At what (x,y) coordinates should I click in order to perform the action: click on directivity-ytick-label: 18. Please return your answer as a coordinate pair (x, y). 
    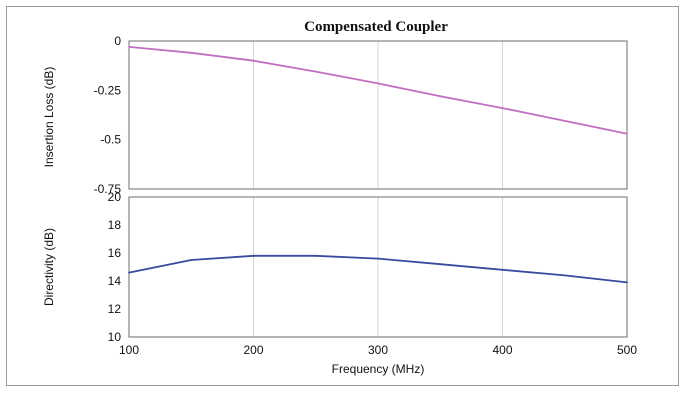
    Looking at the image, I should click on (115, 225).